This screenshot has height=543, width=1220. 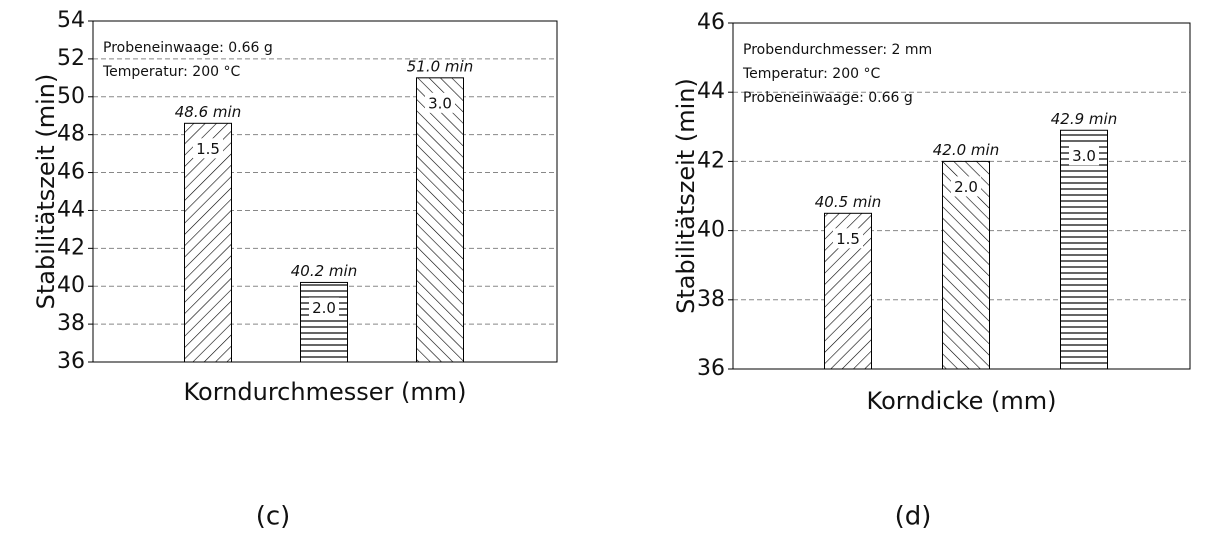 What do you see at coordinates (966, 150) in the screenshot?
I see `value-label: 42.0 min` at bounding box center [966, 150].